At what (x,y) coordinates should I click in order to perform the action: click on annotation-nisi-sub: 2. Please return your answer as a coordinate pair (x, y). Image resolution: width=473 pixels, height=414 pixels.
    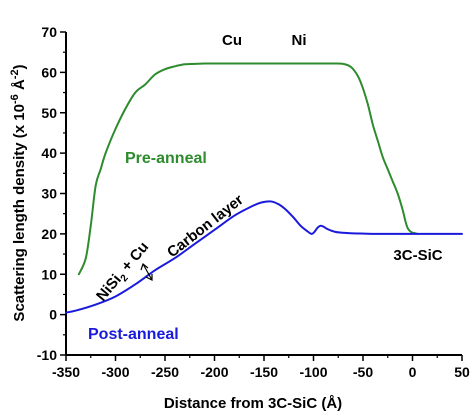
    Looking at the image, I should click on (125, 278).